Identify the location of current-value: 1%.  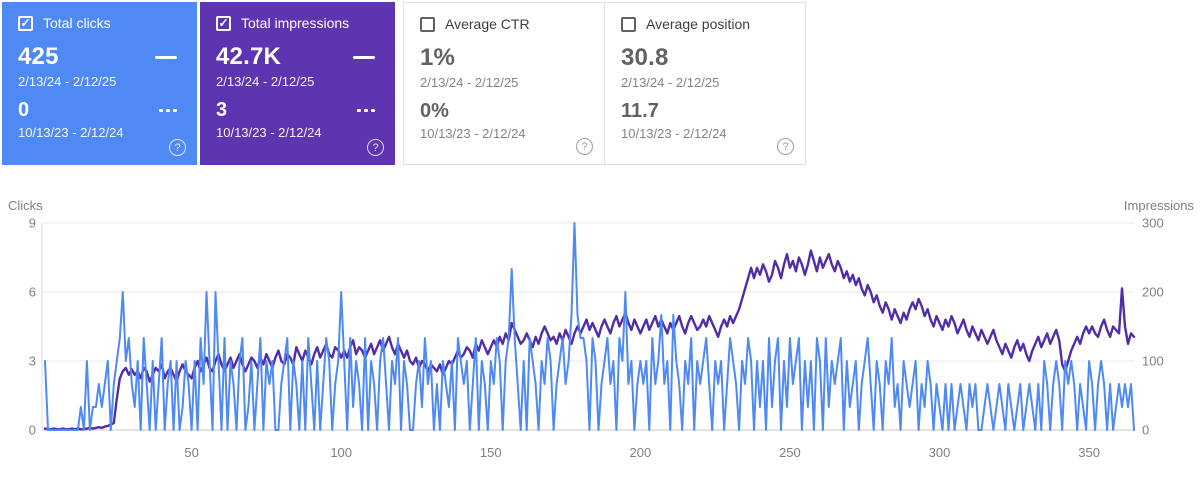
(438, 57).